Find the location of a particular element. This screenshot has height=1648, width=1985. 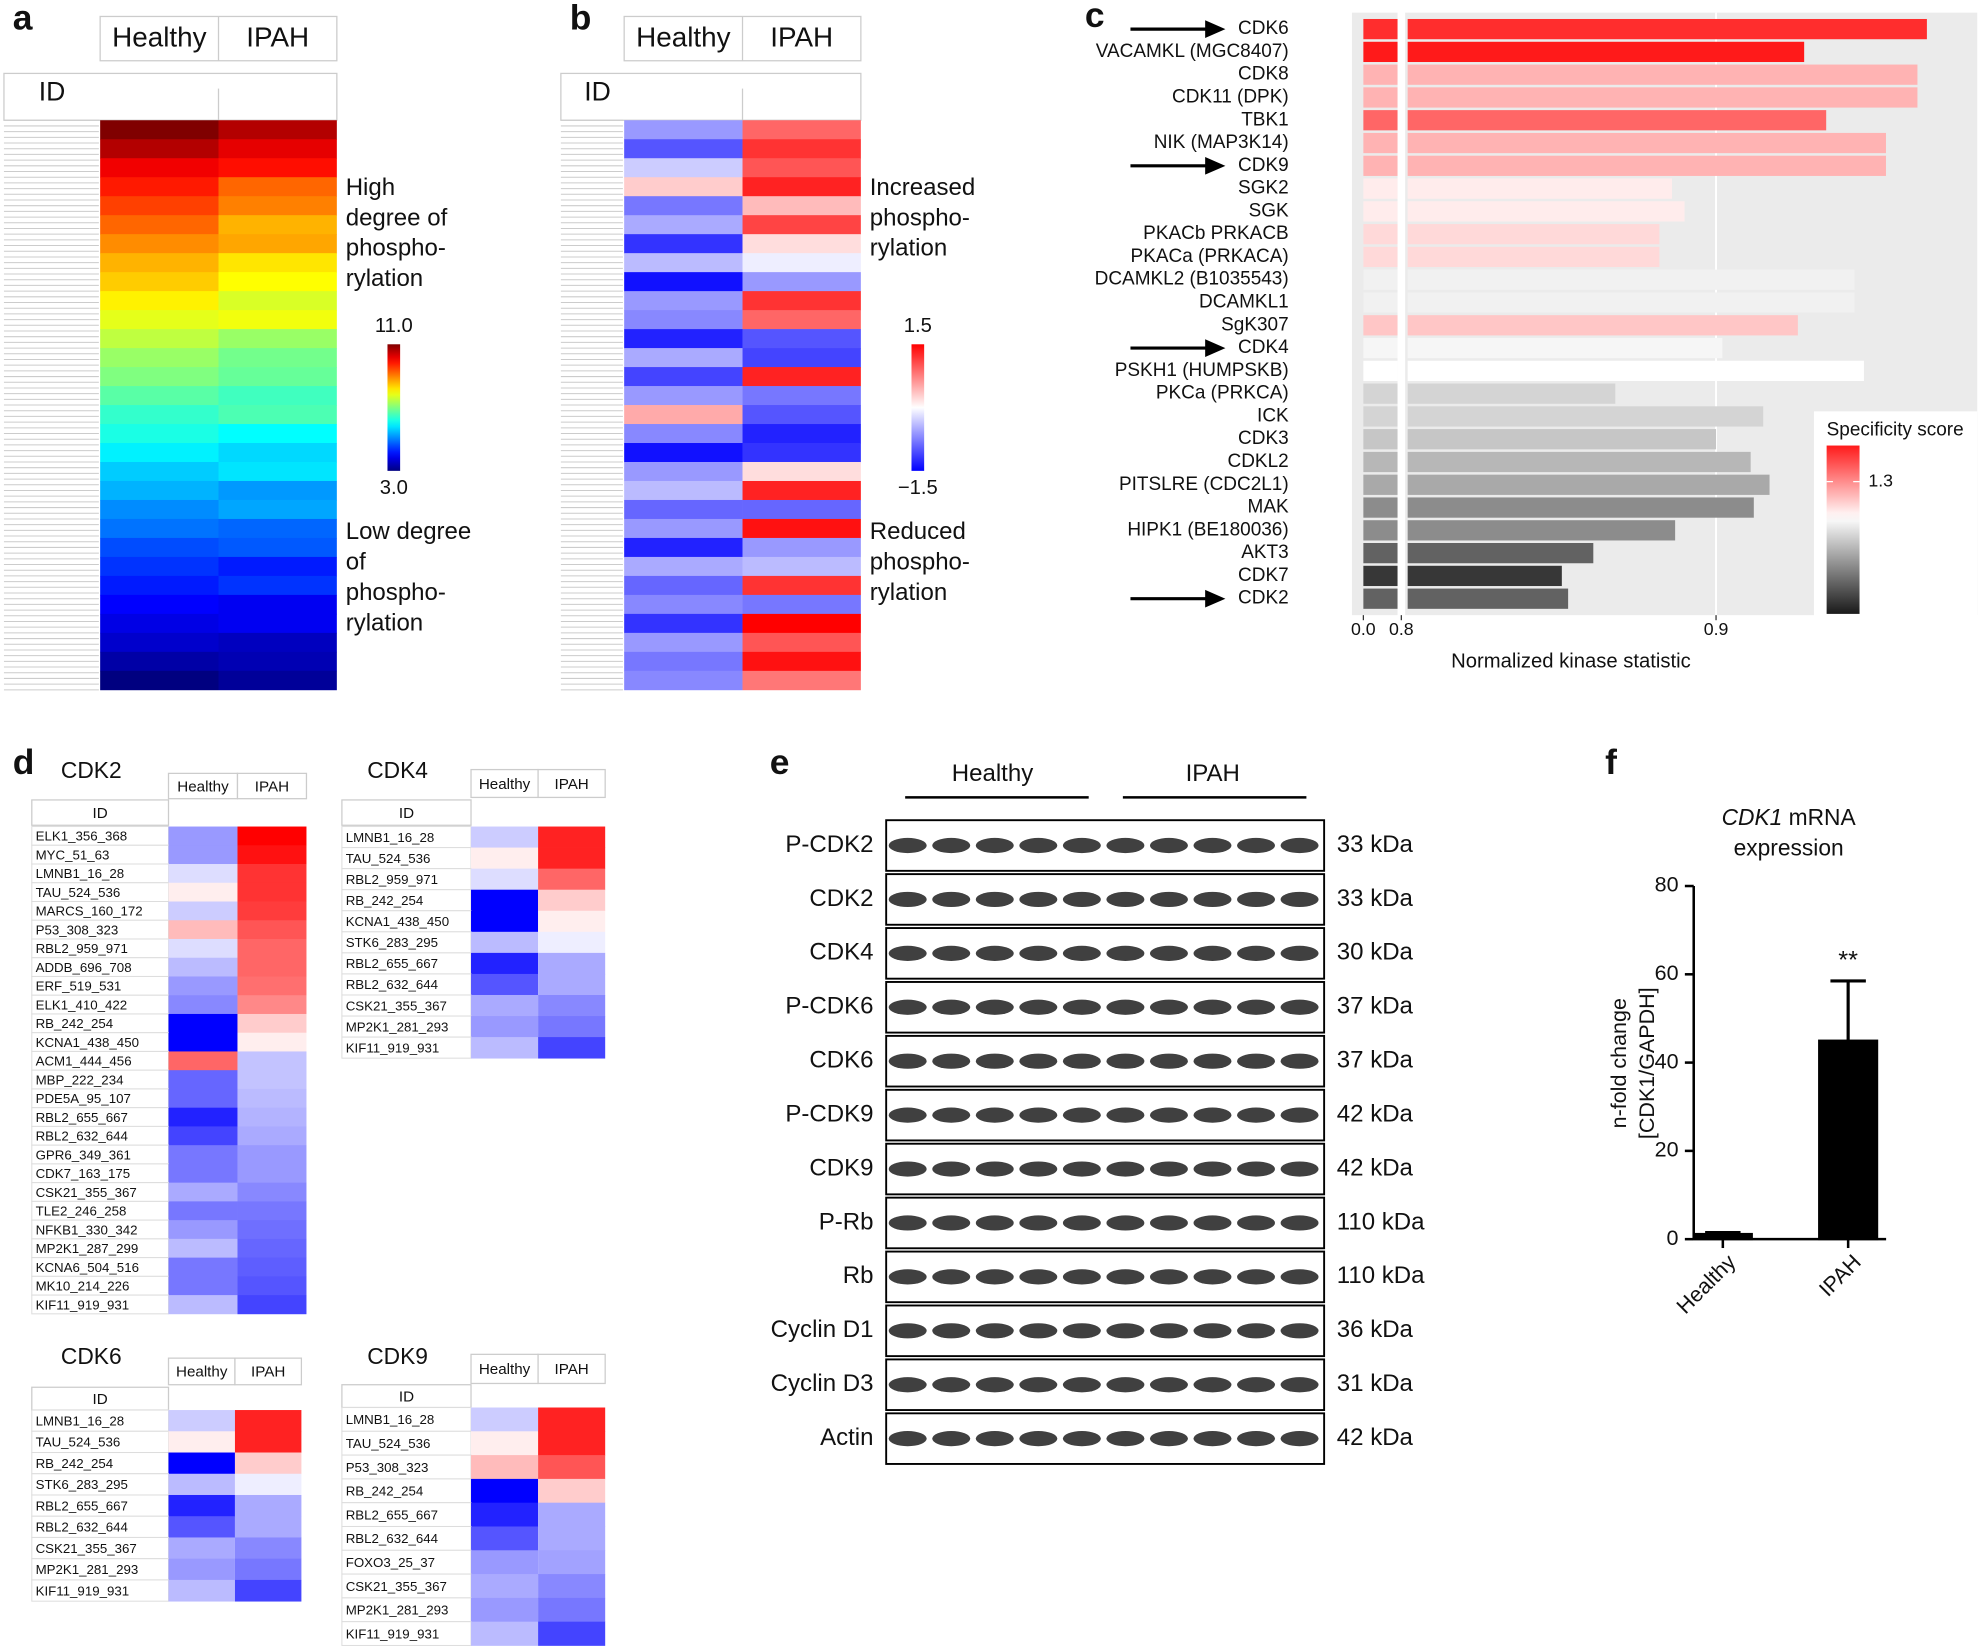

panel-label: a is located at coordinates (23, 19).